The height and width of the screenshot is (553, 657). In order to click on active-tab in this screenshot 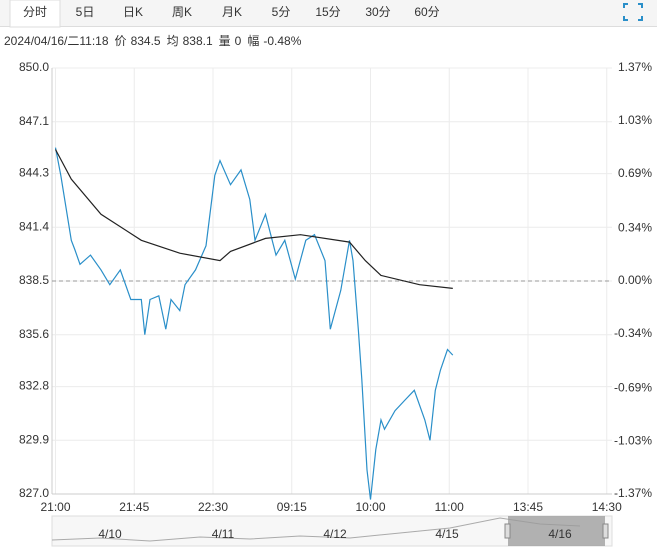, I will do `click(35, 14)`.